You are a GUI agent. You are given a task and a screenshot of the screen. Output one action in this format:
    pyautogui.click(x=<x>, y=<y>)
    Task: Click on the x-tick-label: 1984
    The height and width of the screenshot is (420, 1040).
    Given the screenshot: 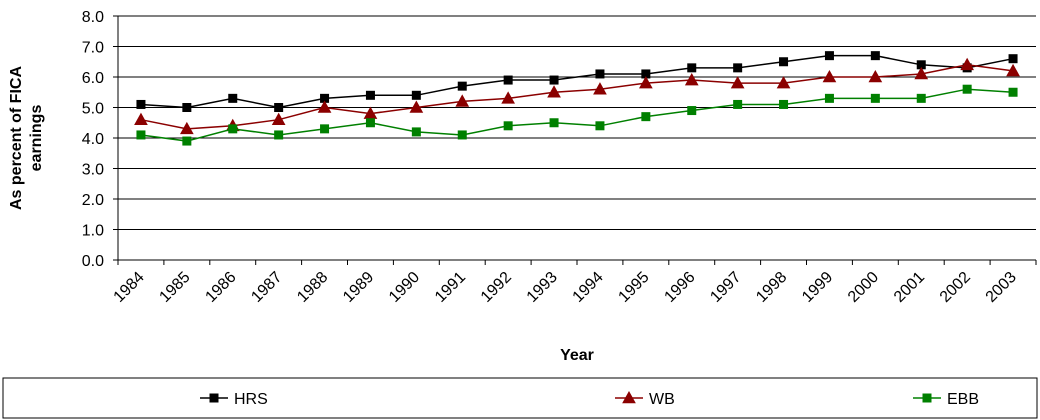 What is the action you would take?
    pyautogui.click(x=129, y=287)
    